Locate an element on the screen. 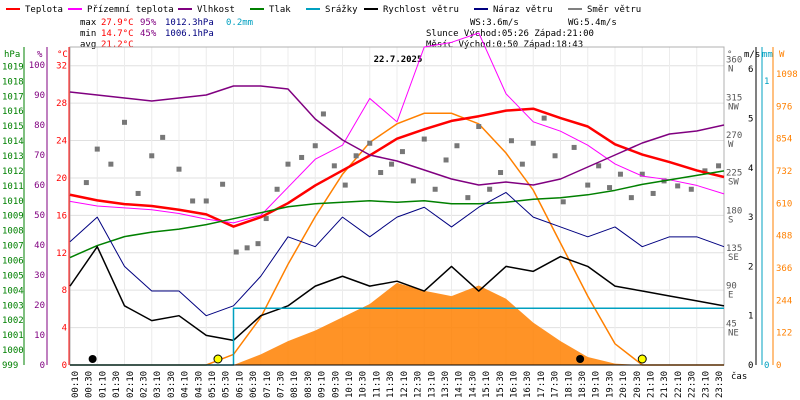 Image resolution: width=800 pixels, height=400 pixels. x-tick-label: 17:10 is located at coordinates (542, 384).